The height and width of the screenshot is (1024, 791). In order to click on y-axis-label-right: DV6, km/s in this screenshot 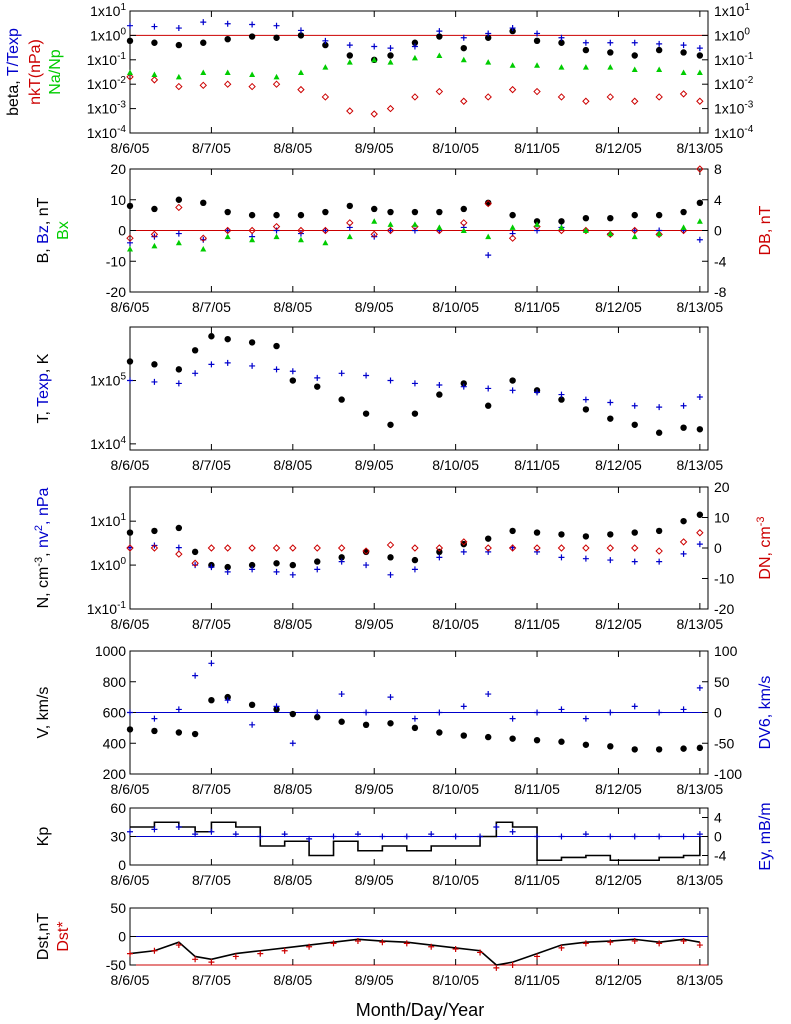, I will do `click(765, 713)`.